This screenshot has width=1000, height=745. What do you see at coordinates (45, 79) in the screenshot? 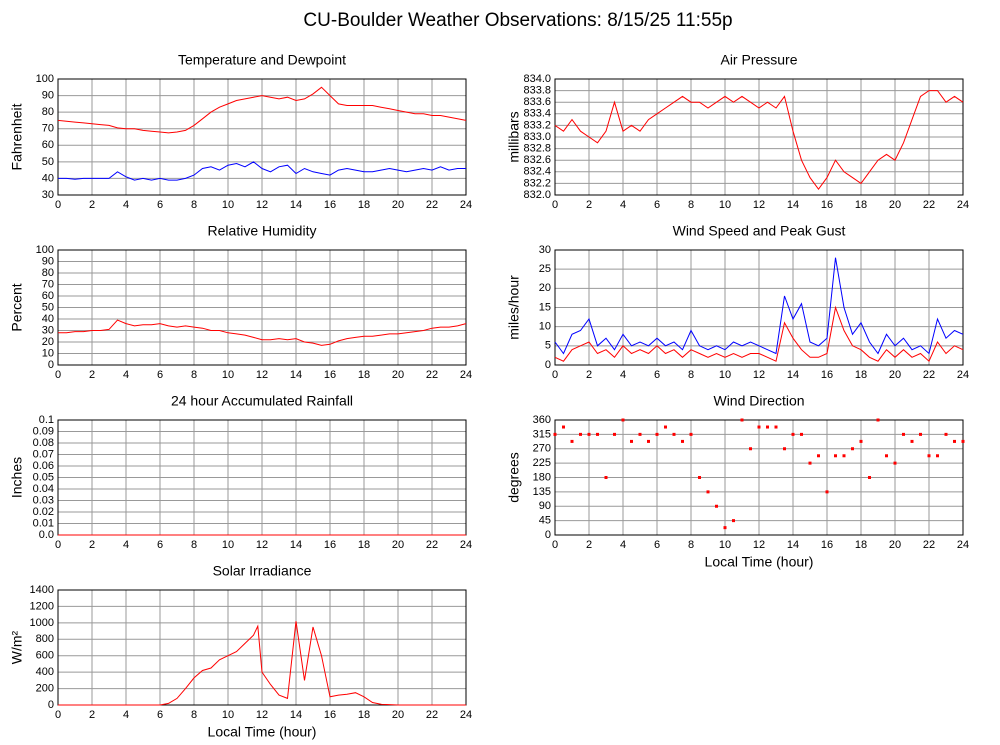
I see `y-tick-label: 100` at bounding box center [45, 79].